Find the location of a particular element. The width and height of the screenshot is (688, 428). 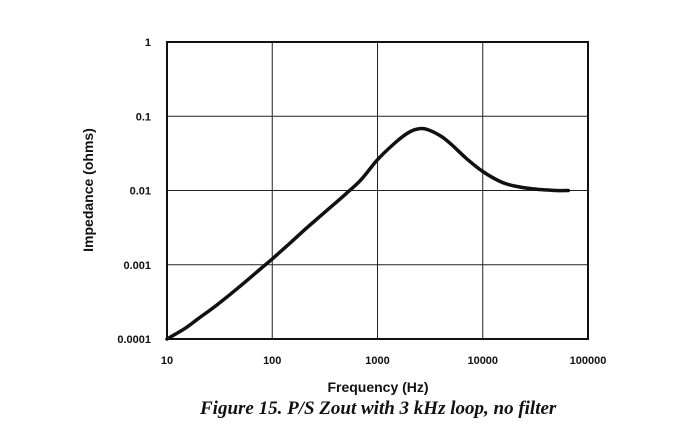

x-tick-labels: 10 100 1000 10000 100000 is located at coordinates (383, 361).